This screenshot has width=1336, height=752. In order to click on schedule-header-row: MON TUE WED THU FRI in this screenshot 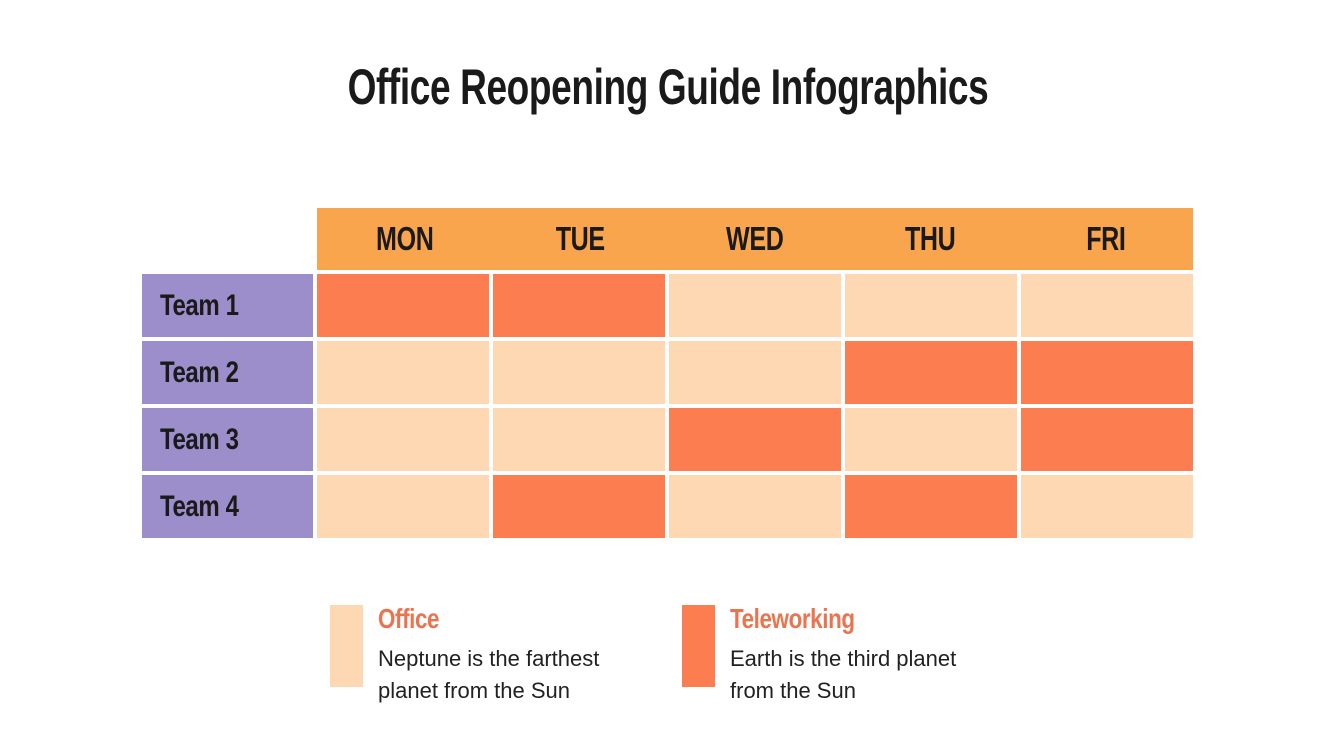, I will do `click(755, 239)`.